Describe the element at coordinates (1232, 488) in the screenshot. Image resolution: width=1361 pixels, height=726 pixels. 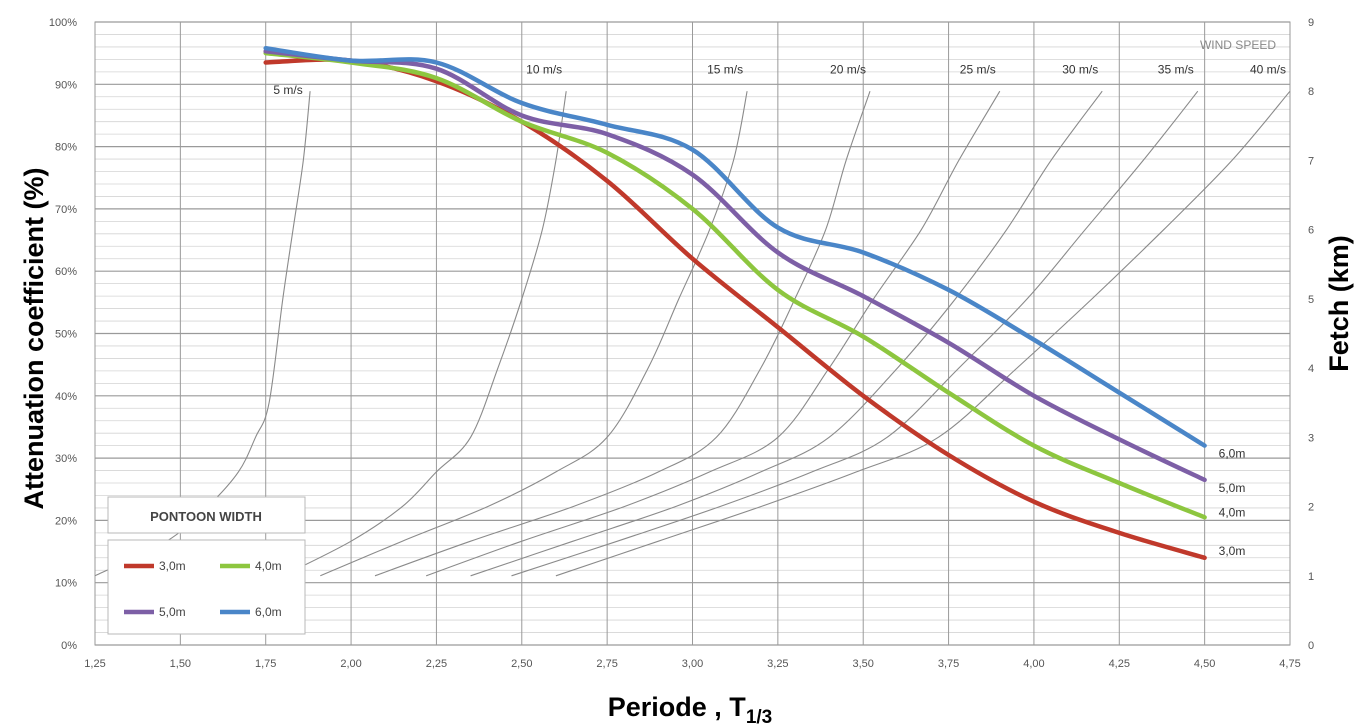
I see `series-end-label: 5,0m` at that location.